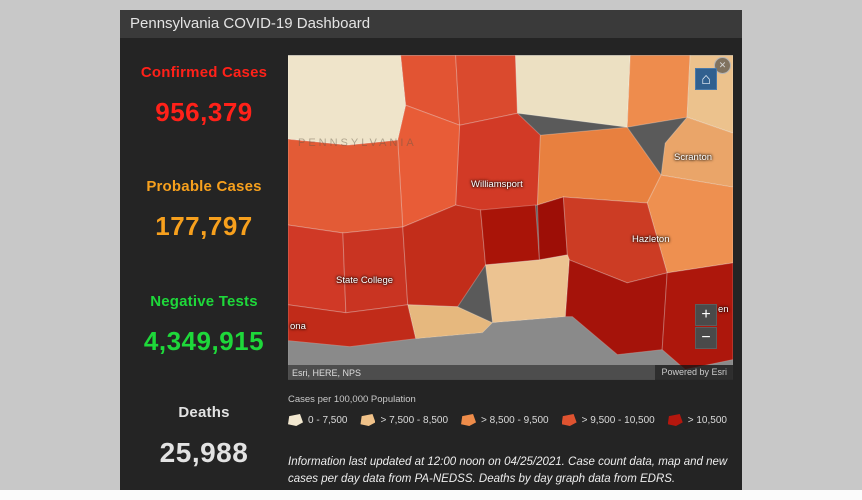  I want to click on city-label-state-college: State College, so click(365, 280).